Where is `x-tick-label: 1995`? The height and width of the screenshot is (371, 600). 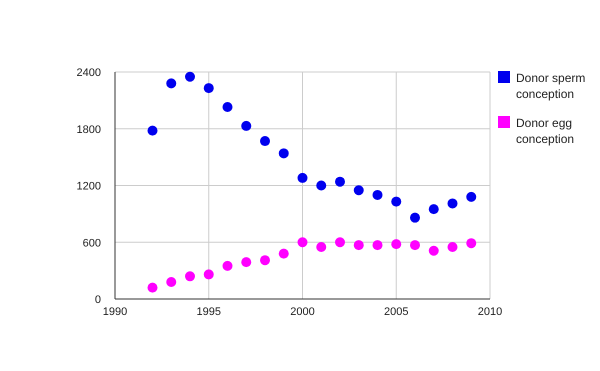 x-tick-label: 1995 is located at coordinates (208, 312).